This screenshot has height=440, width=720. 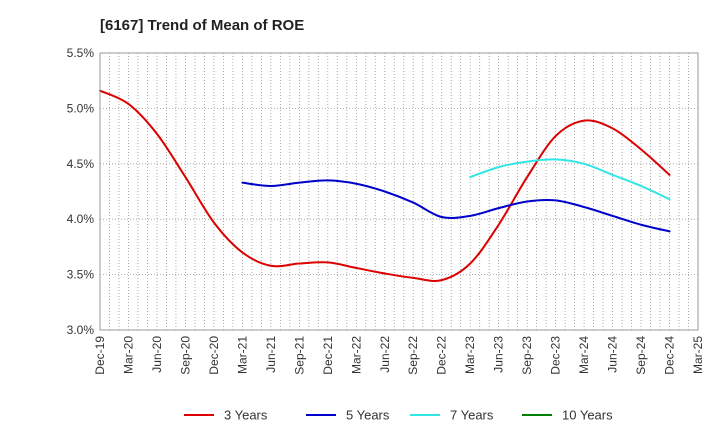 What do you see at coordinates (556, 355) in the screenshot?
I see `x-tick-label: Dec-23` at bounding box center [556, 355].